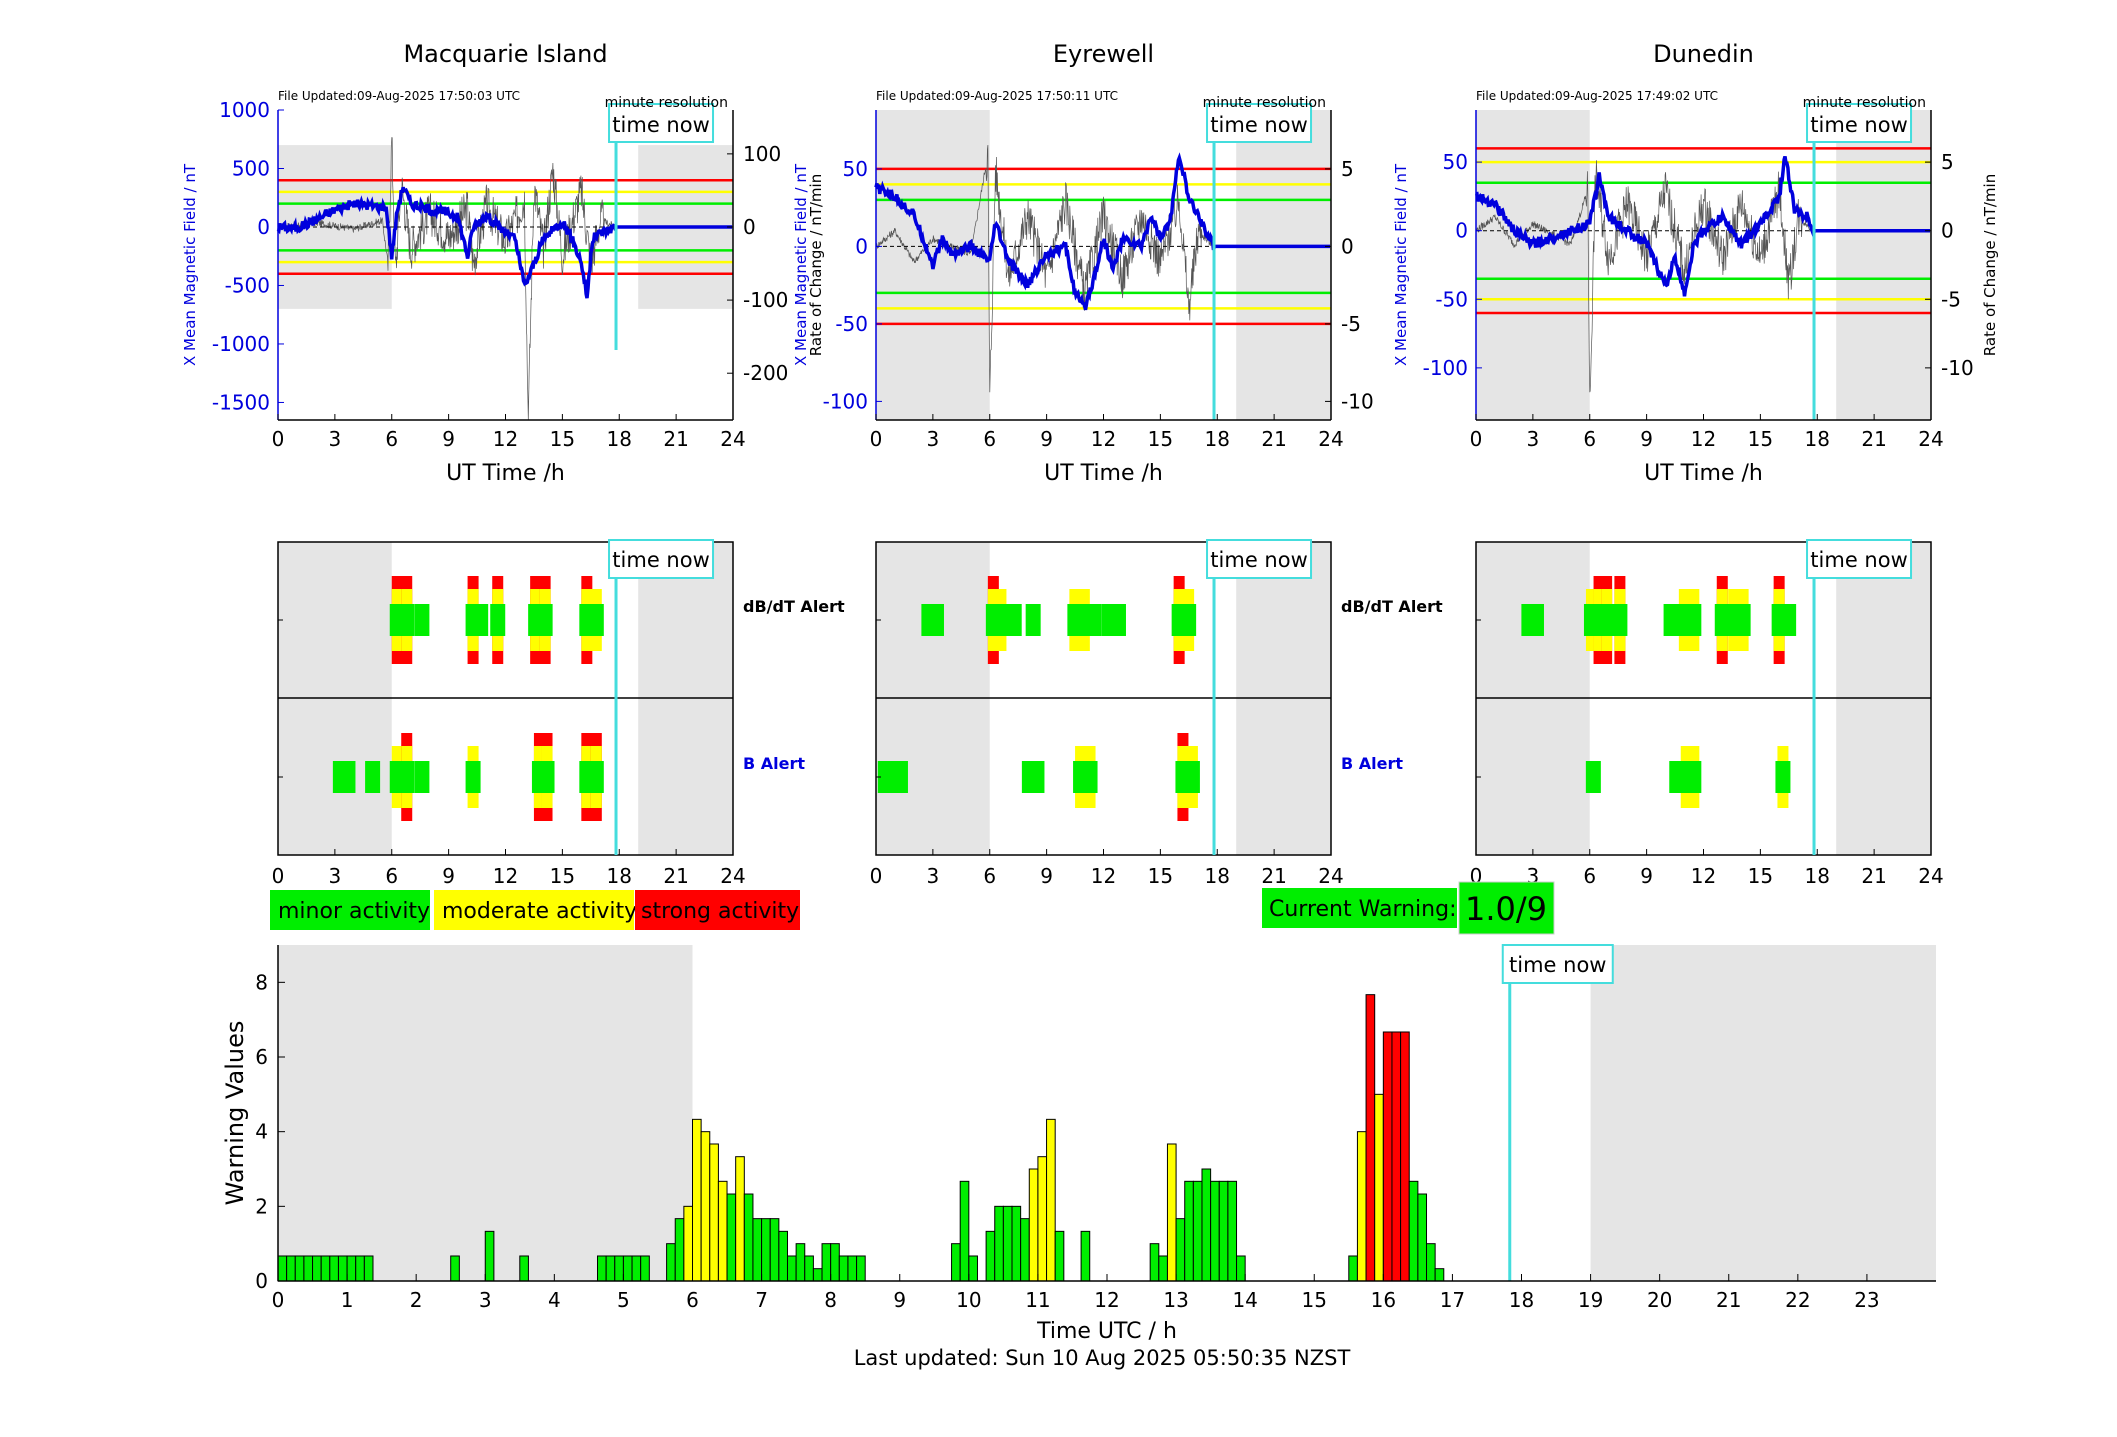 The height and width of the screenshot is (1437, 2117). I want to click on right-tick-label: 100, so click(762, 154).